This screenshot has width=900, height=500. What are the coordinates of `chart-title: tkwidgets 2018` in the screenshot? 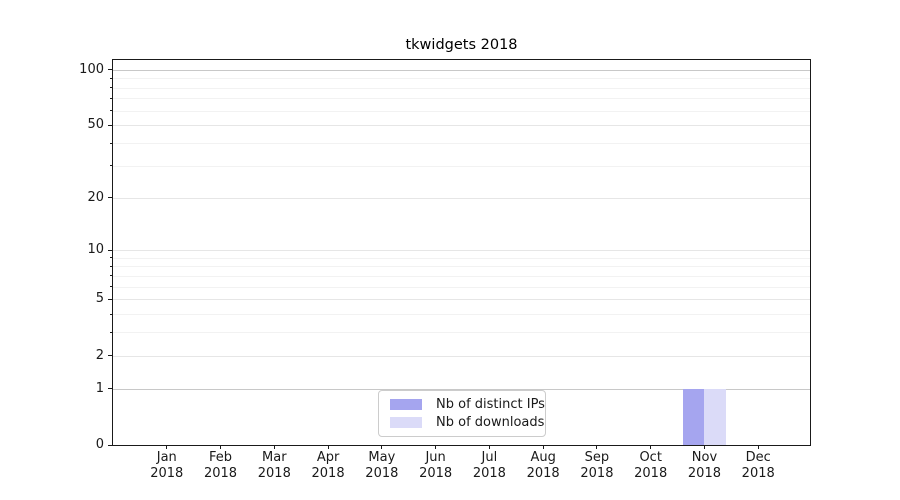 It's located at (461, 45).